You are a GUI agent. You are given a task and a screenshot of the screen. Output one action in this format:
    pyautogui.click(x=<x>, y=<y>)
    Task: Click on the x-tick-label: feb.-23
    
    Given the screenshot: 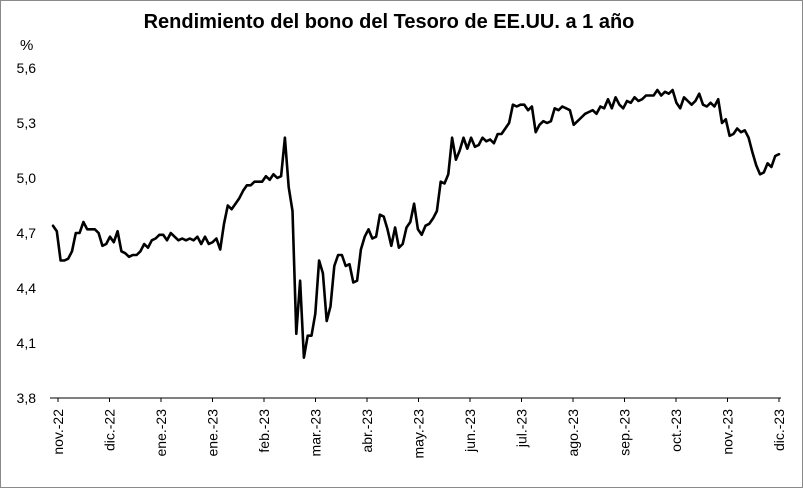 What is the action you would take?
    pyautogui.click(x=264, y=431)
    